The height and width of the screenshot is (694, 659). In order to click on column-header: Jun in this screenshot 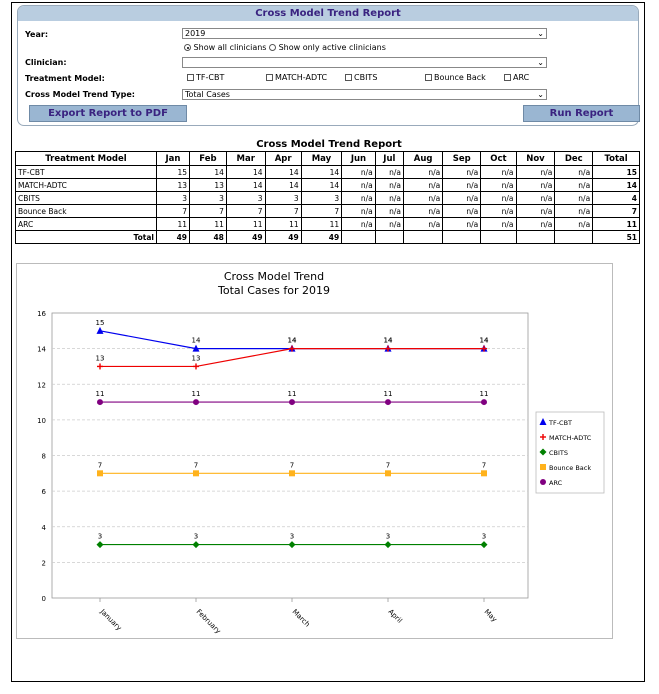, I will do `click(358, 158)`.